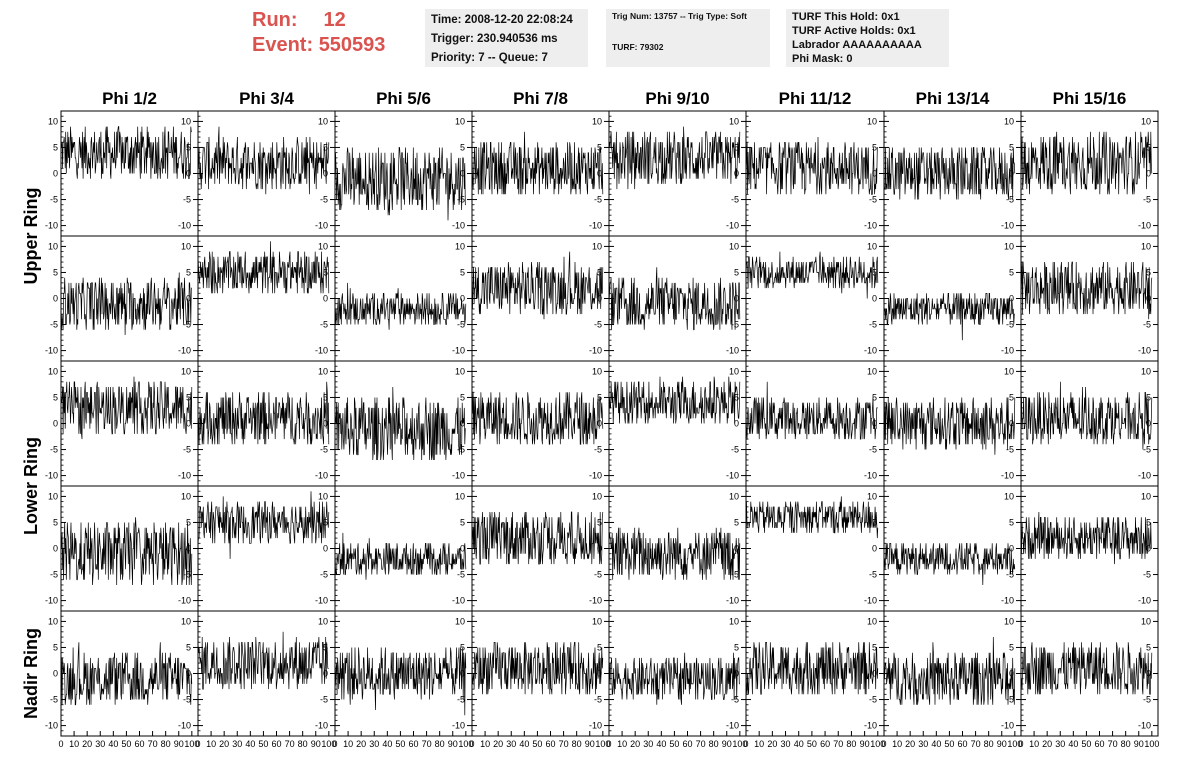 This screenshot has width=1196, height=772. What do you see at coordinates (266, 298) in the screenshot?
I see `panel-frame` at bounding box center [266, 298].